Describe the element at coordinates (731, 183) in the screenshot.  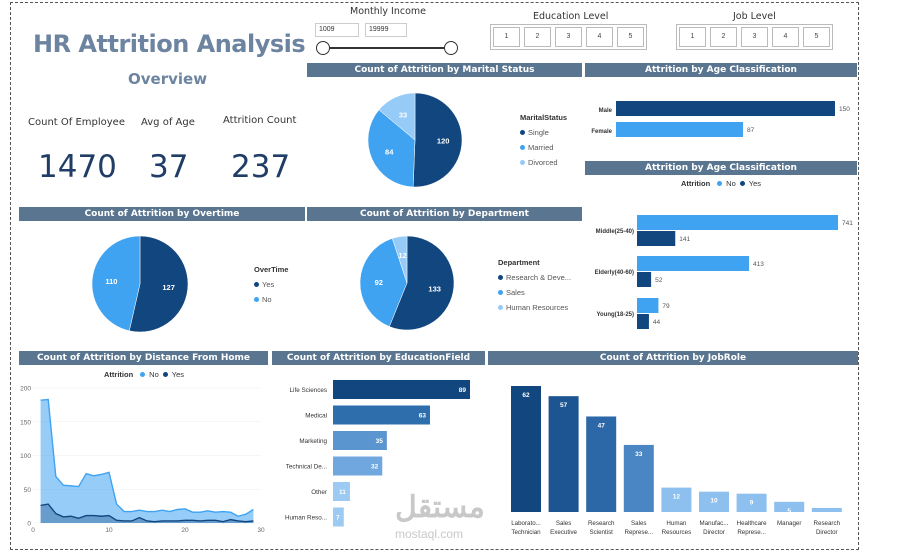
I see `age-legend-no: No` at that location.